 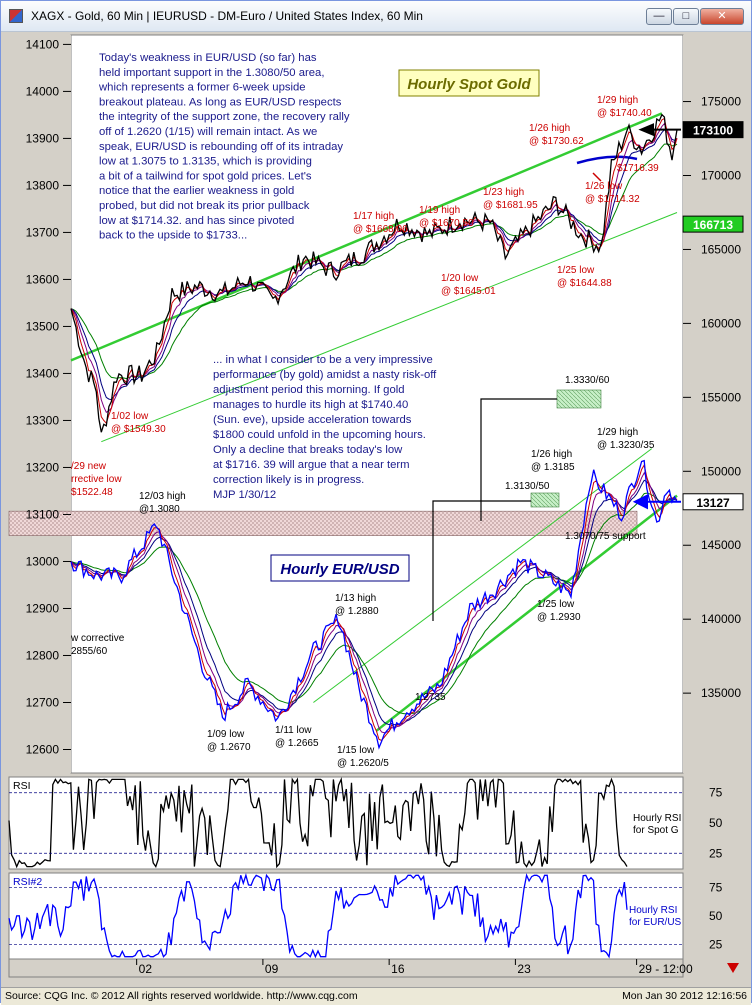 I want to click on maximize-button: □, so click(x=686, y=16).